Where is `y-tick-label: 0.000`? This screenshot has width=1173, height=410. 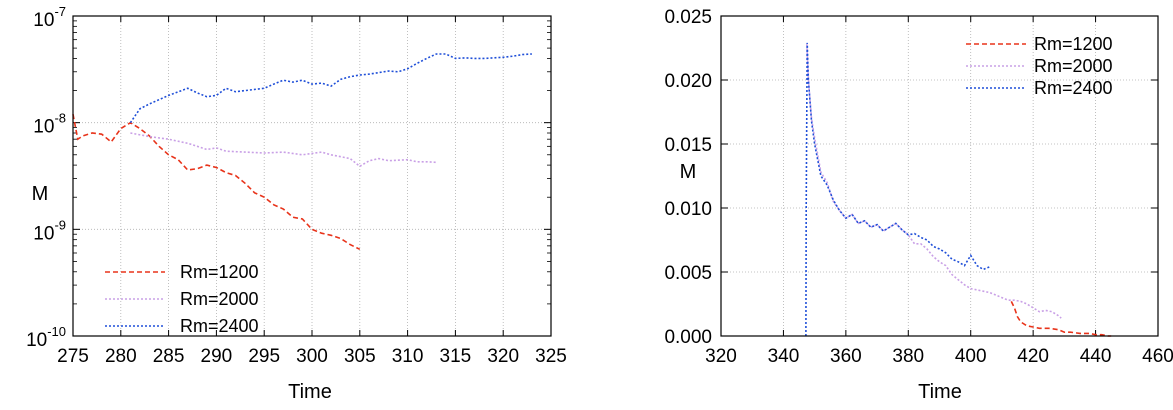
y-tick-label: 0.000 is located at coordinates (688, 337).